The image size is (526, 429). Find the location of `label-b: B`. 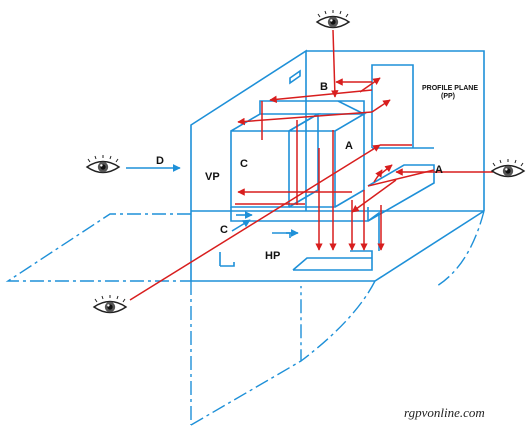

label-b: B is located at coordinates (324, 87).